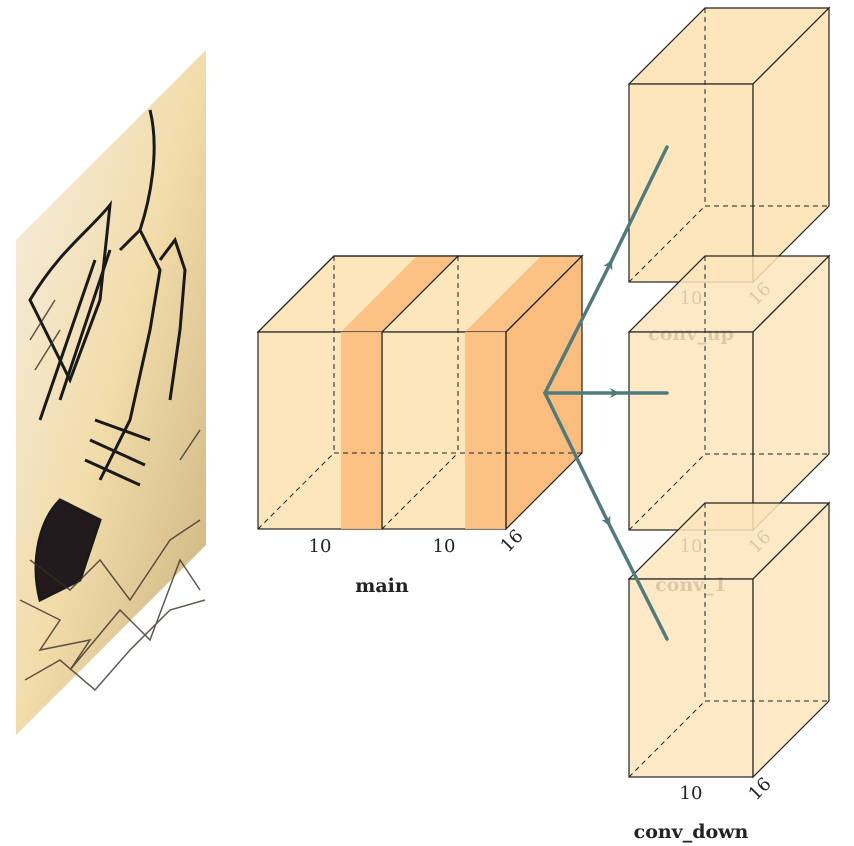  What do you see at coordinates (382, 586) in the screenshot?
I see `main-block-label: main` at bounding box center [382, 586].